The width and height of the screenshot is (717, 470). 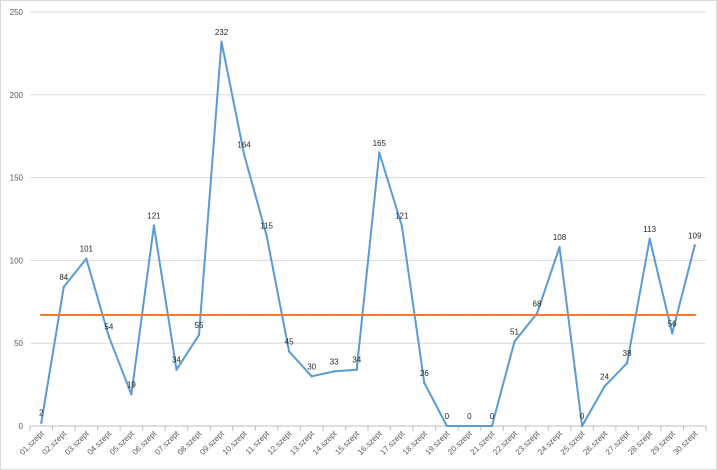 I want to click on data-label: 84, so click(x=63, y=277).